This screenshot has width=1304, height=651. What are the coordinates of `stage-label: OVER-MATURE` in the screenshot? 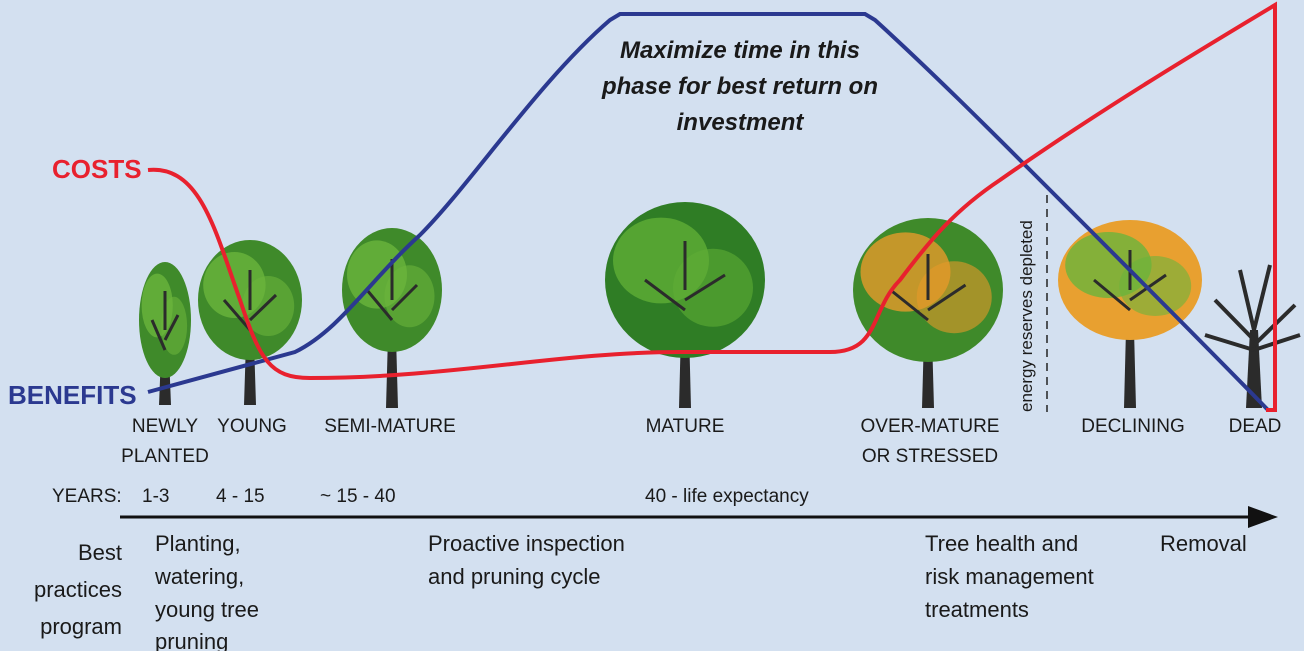 It's located at (930, 426).